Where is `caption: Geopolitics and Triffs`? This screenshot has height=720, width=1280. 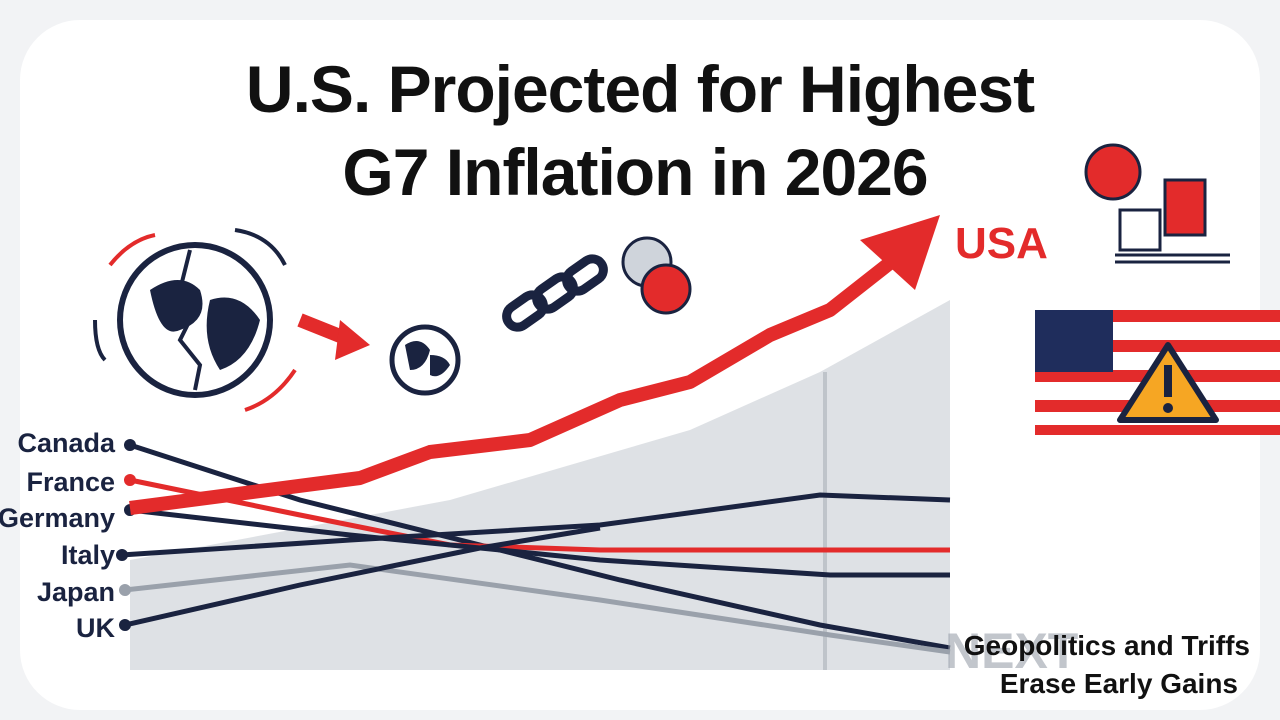 caption: Geopolitics and Triffs is located at coordinates (1107, 645).